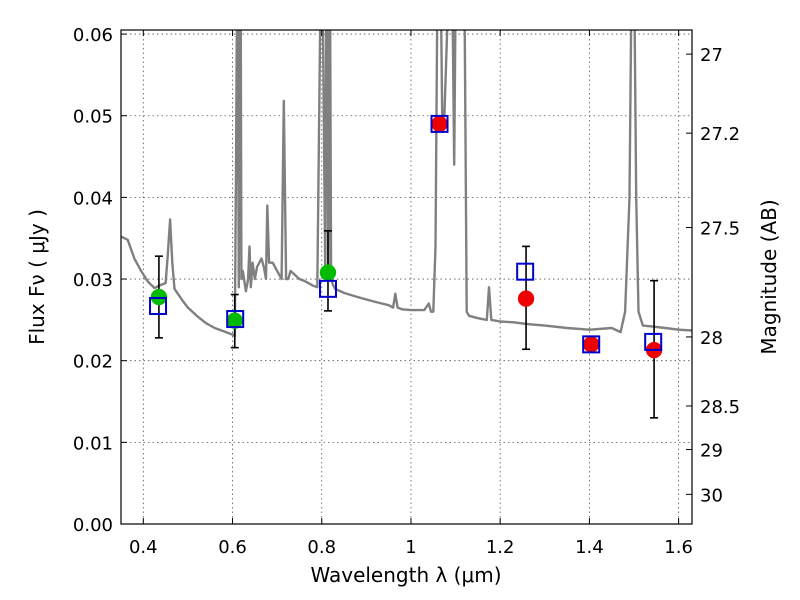  What do you see at coordinates (93, 35) in the screenshot?
I see `y-tick-label: 0.06` at bounding box center [93, 35].